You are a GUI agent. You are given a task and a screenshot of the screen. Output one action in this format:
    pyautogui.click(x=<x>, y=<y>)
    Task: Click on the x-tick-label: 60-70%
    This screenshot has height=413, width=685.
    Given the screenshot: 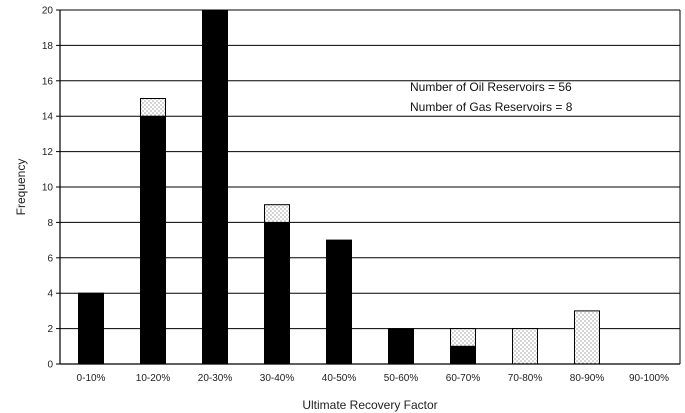 What is the action you would take?
    pyautogui.click(x=463, y=378)
    